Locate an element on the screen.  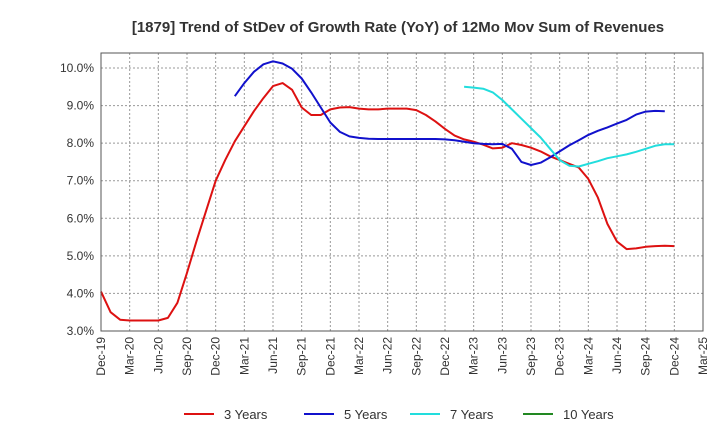
y-axis: 3.0% 4.0% 5.0% 6.0% 7.0% 8.0% 9.0% 10.0% is located at coordinates (77, 199).